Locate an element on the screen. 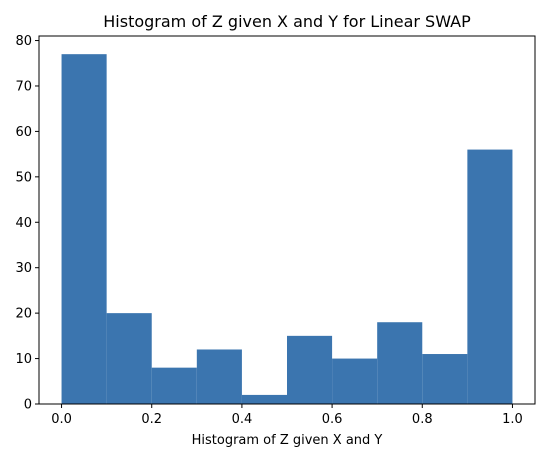 Image resolution: width=560 pixels, height=461 pixels. x-tick-label: 0.4 is located at coordinates (242, 419).